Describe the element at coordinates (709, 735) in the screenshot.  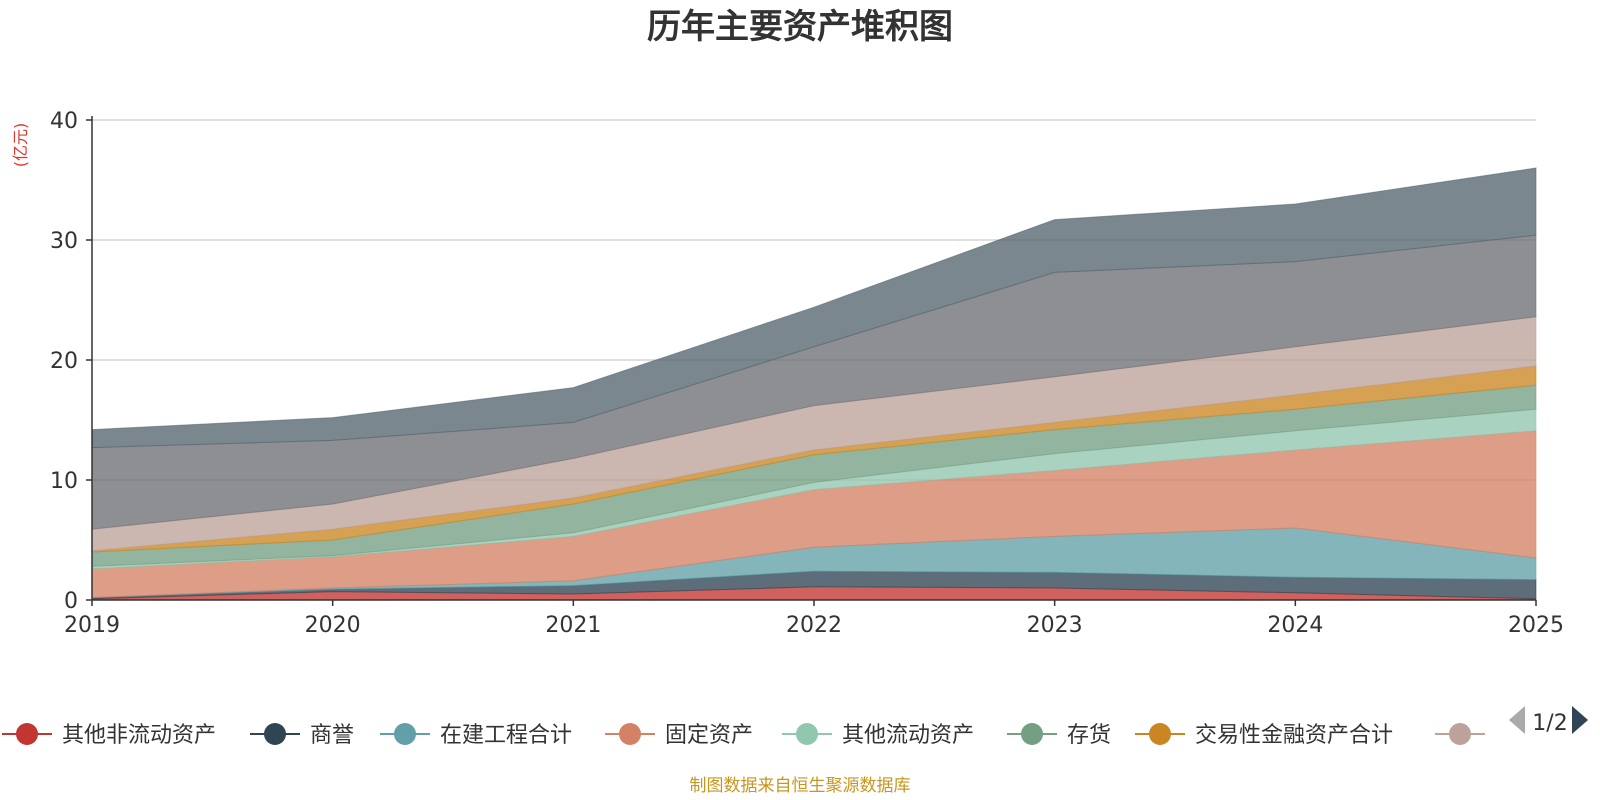
I see `legend-label-3: 固定资产` at that location.